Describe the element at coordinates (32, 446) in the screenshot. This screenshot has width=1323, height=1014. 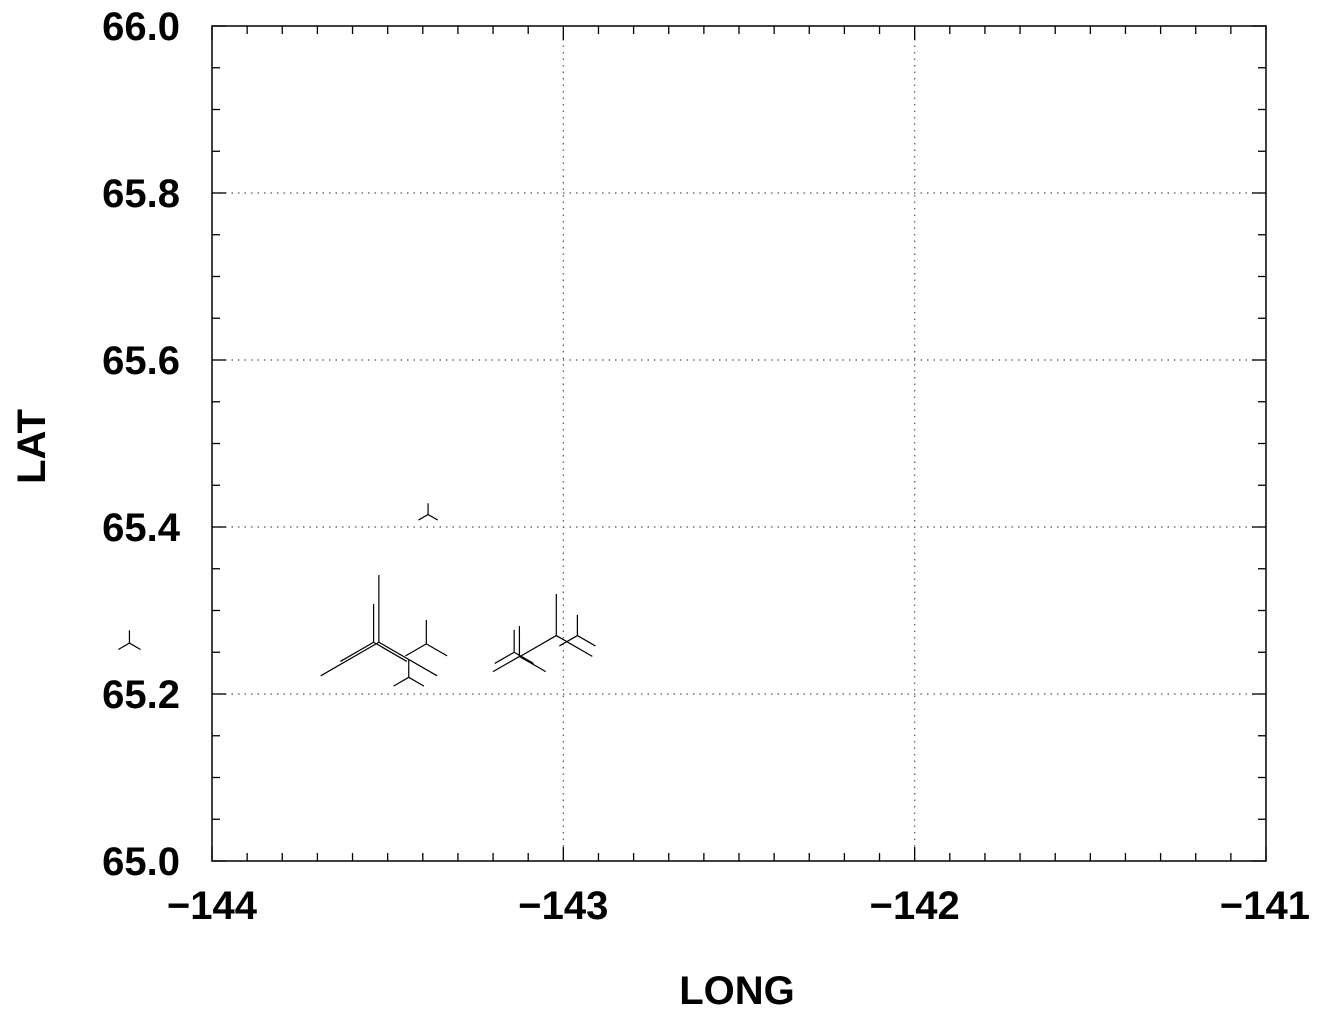
I see `y-axis-label: LAT` at that location.